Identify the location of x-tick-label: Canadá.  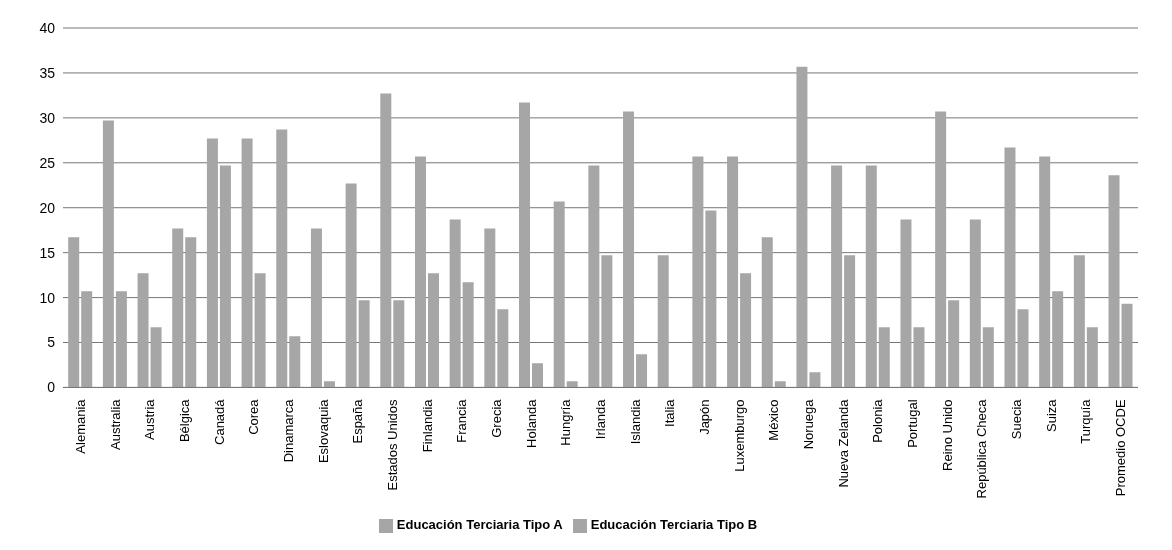
(219, 421).